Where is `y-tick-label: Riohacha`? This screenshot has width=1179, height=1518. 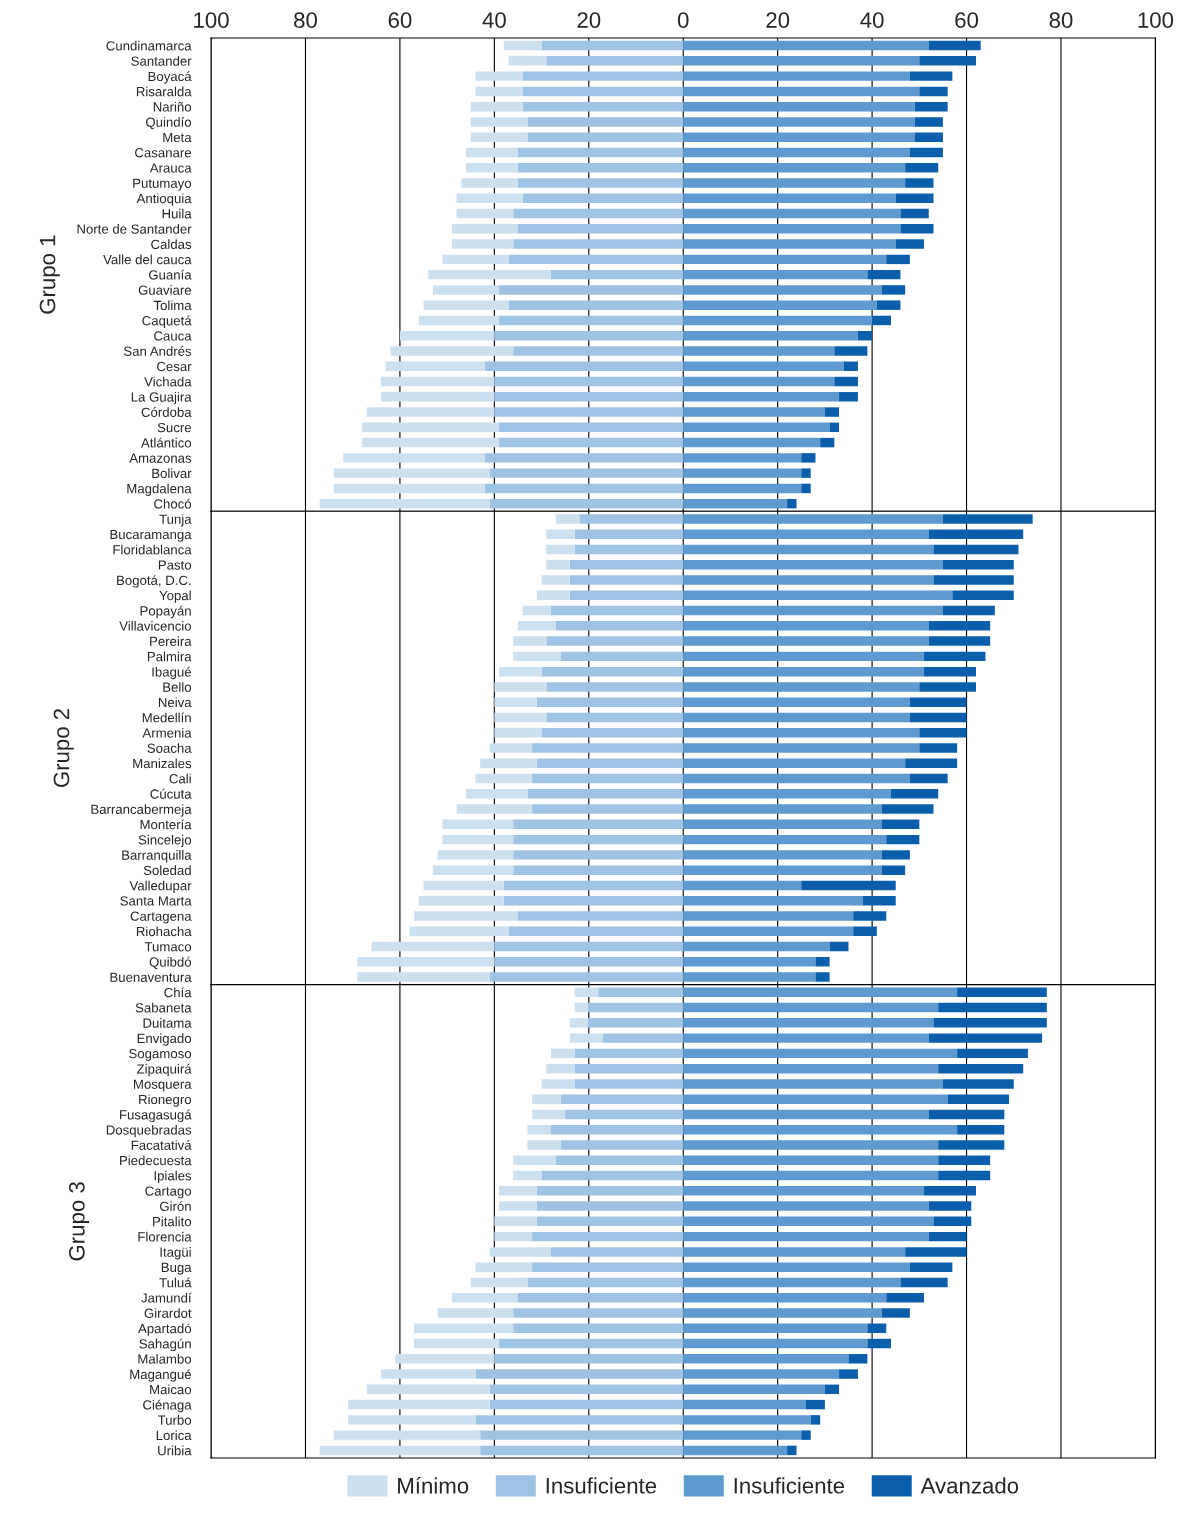
y-tick-label: Riohacha is located at coordinates (164, 931).